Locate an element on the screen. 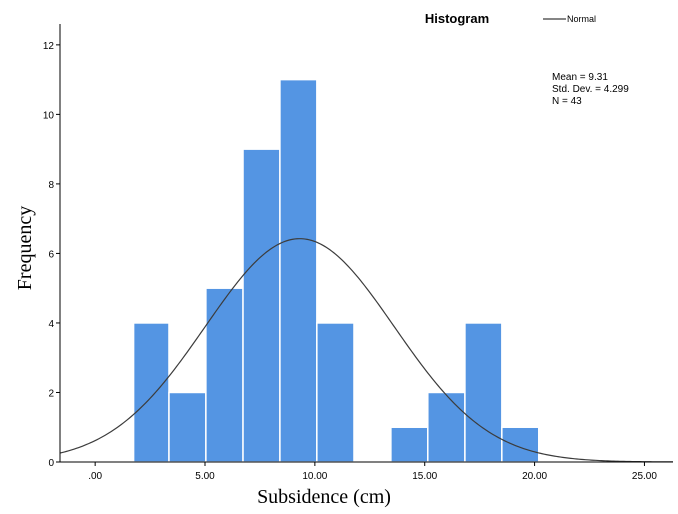 The width and height of the screenshot is (678, 514). y-tick-labels: 0 2 4 6 8 10 12 is located at coordinates (49, 255).